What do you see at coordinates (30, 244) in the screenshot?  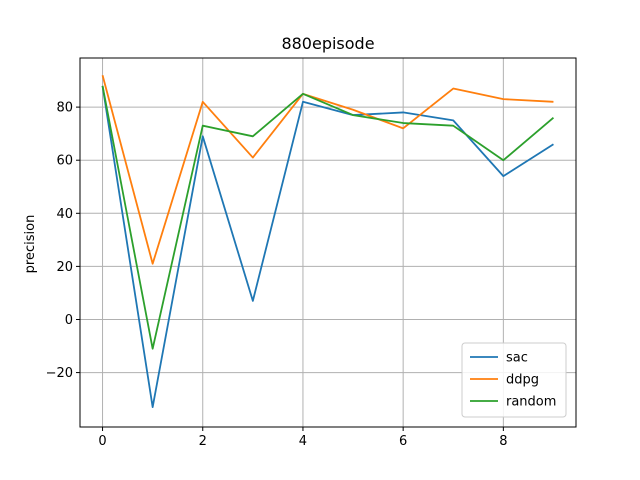 I see `y-axis-title: precision` at bounding box center [30, 244].